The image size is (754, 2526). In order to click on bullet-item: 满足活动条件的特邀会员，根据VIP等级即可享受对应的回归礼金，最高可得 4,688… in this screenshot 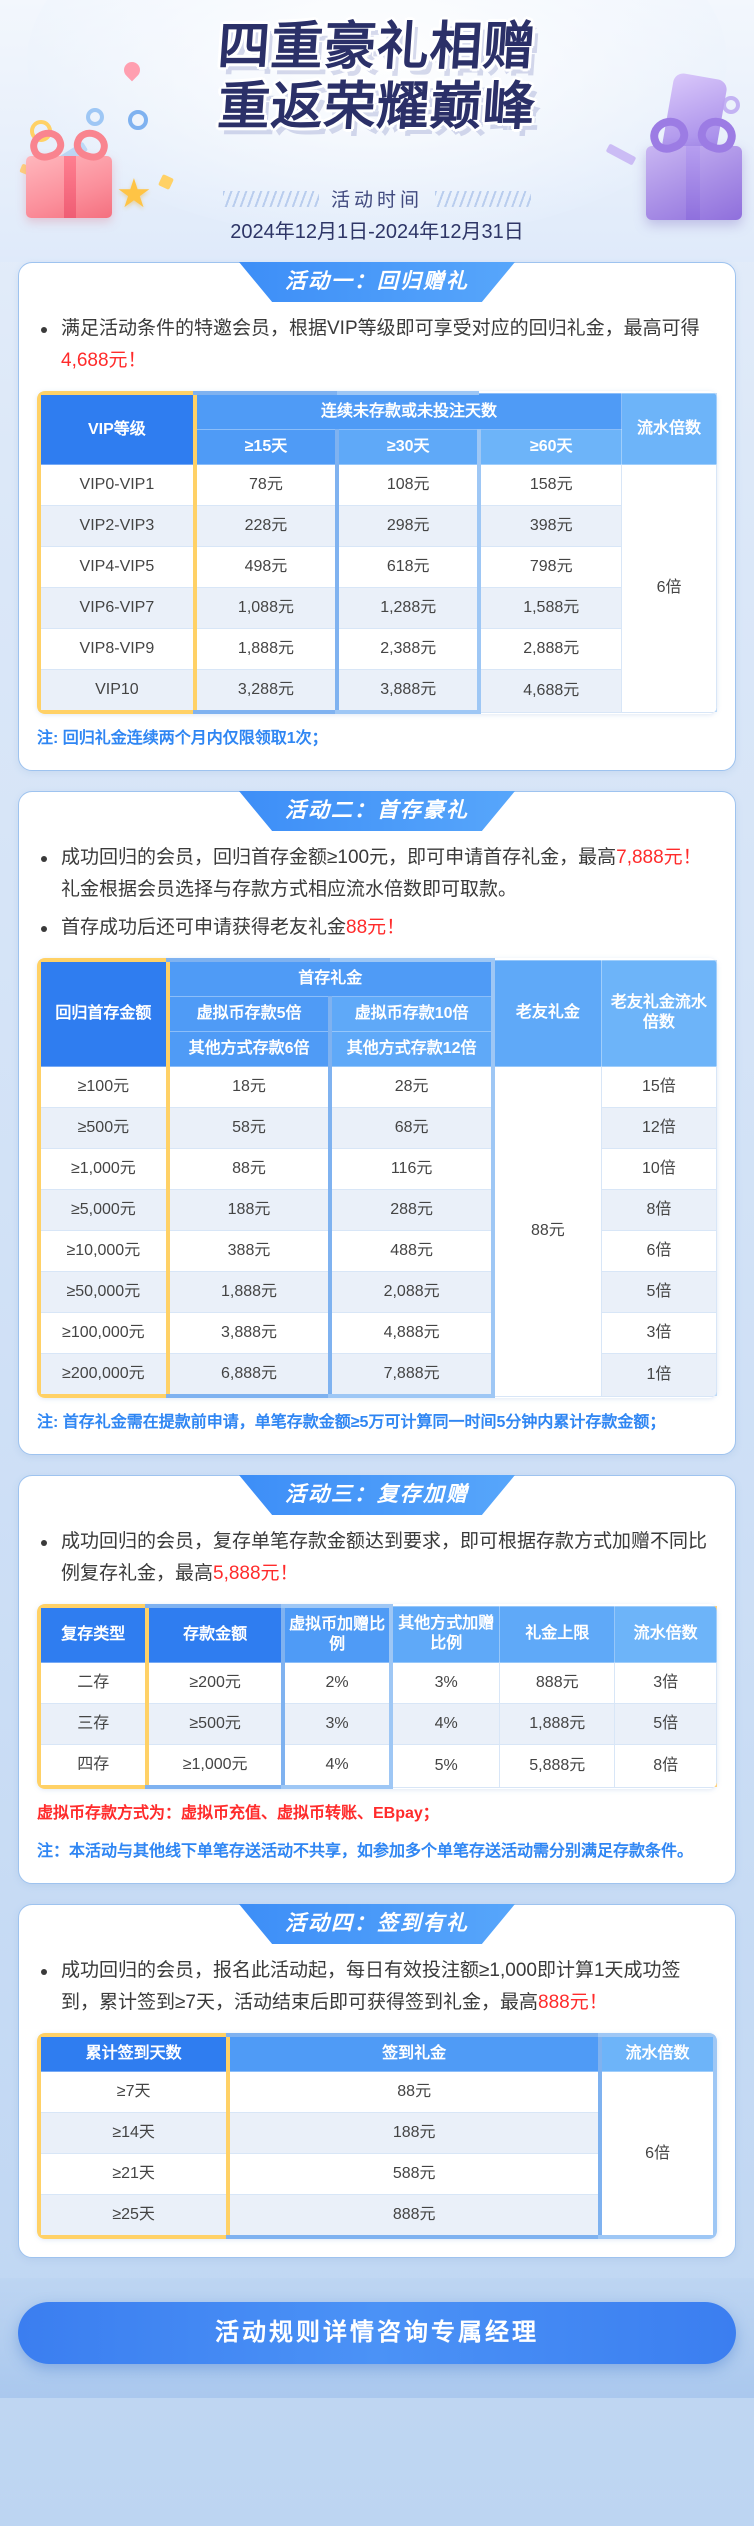, I will do `click(377, 345)`.